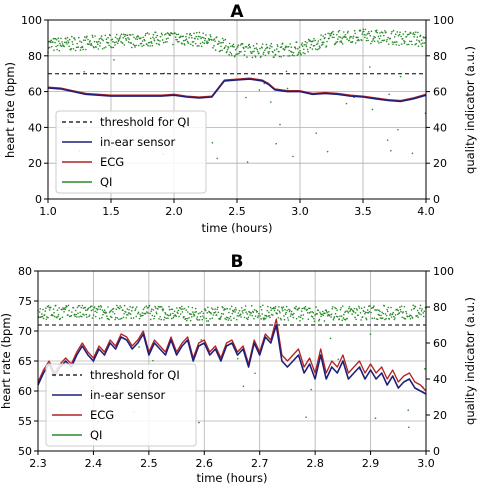  Describe the element at coordinates (128, 395) in the screenshot. I see `legend-in-ear-label: in-ear sensor` at that location.